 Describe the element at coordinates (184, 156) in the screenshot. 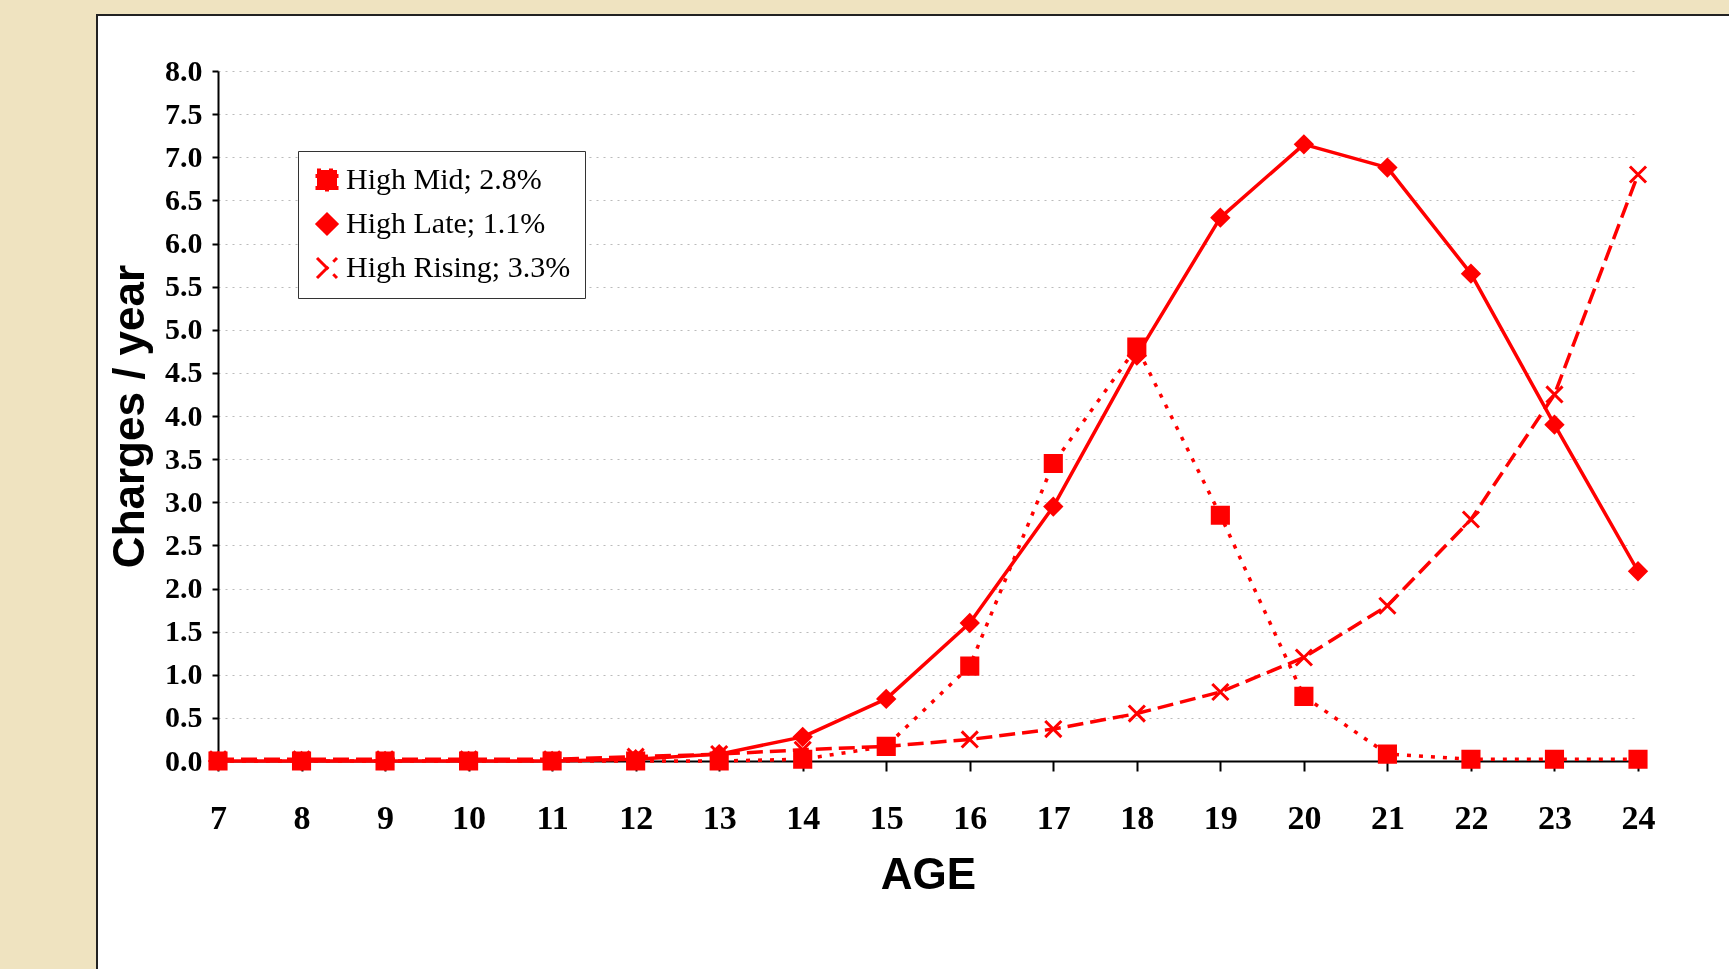

I see `y-tick-label: 7.0` at that location.